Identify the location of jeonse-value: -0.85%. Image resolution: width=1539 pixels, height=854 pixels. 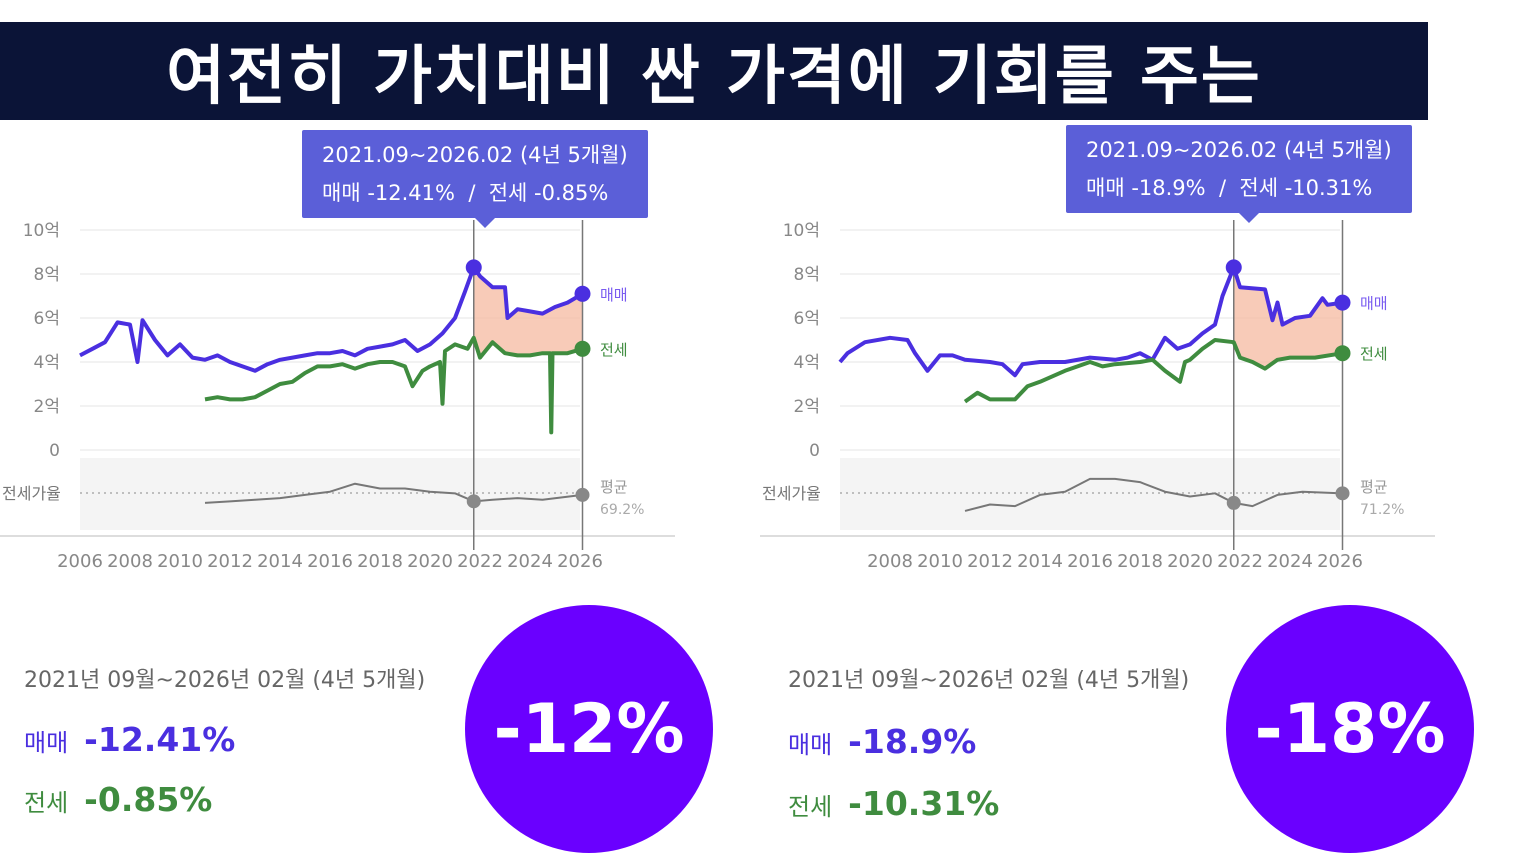
(148, 799).